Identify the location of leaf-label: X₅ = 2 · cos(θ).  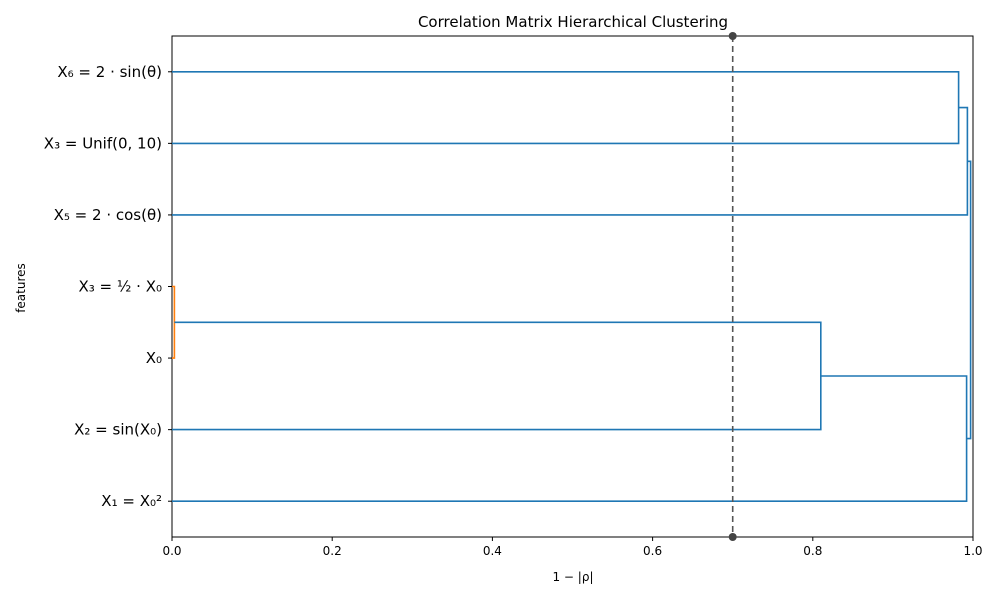
(108, 215).